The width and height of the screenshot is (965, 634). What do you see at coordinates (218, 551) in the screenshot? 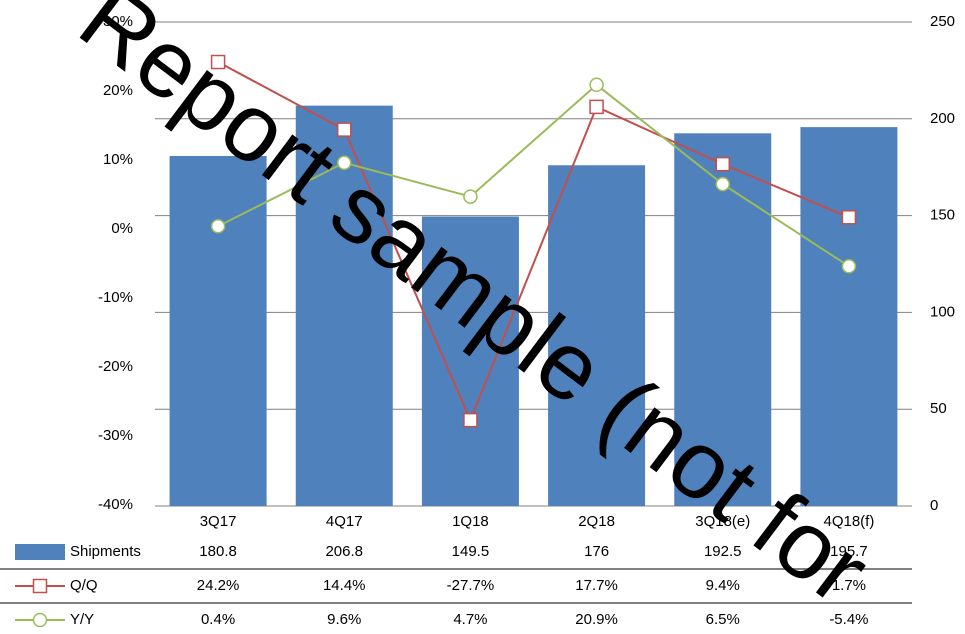
I see `table-cell: 180.8` at bounding box center [218, 551].